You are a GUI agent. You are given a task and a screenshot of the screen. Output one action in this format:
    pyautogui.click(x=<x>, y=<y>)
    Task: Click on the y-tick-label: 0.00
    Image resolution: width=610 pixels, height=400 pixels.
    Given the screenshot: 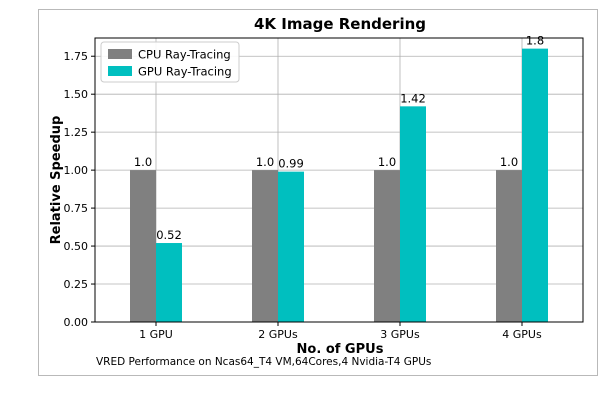 What is the action you would take?
    pyautogui.click(x=76, y=322)
    